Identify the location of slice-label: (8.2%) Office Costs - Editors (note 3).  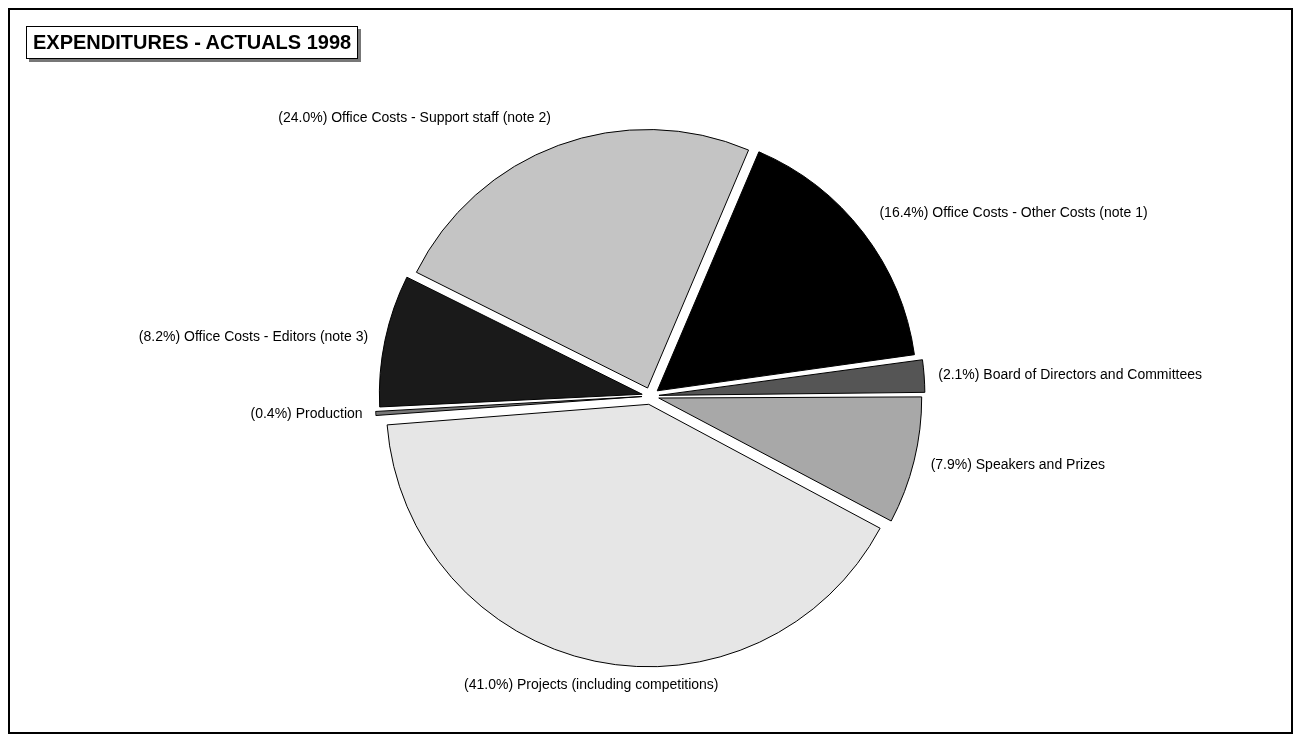
(253, 335).